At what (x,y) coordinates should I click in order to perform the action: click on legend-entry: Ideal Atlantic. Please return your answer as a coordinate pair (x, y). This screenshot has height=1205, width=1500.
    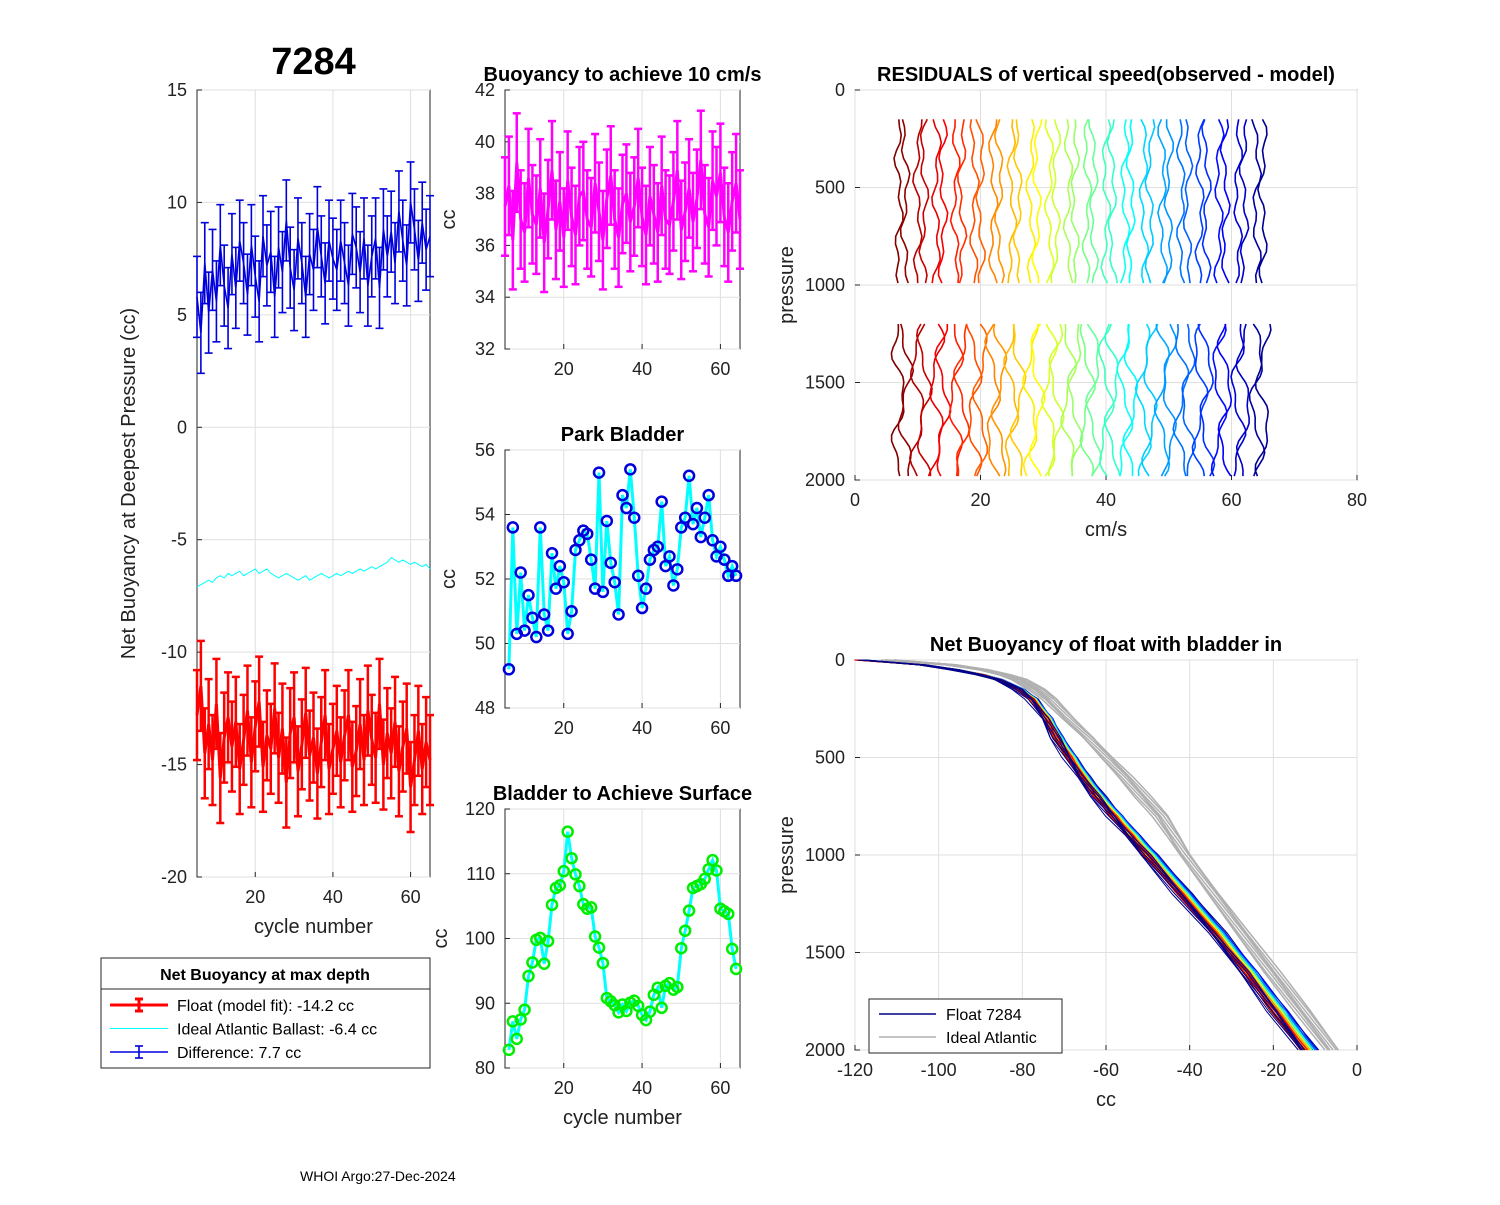
    Looking at the image, I should click on (991, 1038).